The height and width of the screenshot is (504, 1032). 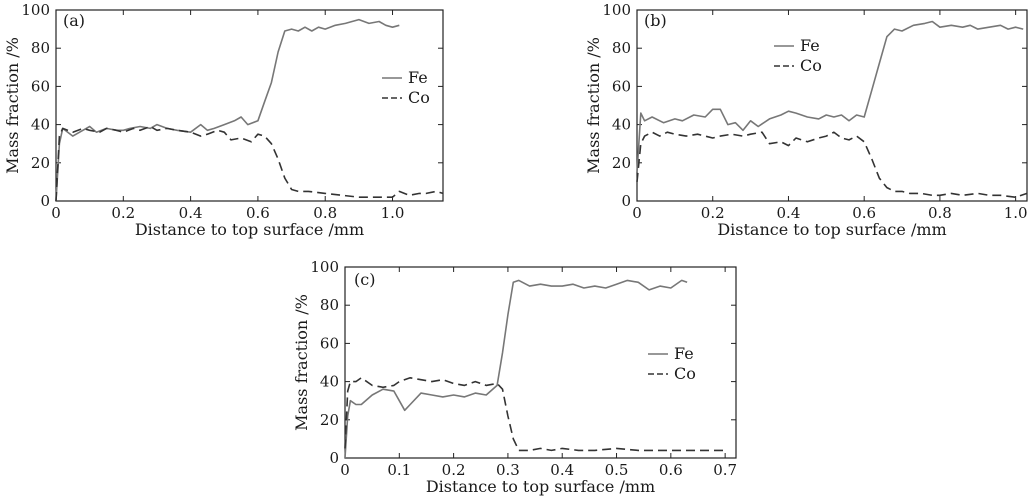 What do you see at coordinates (74, 20) in the screenshot?
I see `panel-label: (a)` at bounding box center [74, 20].